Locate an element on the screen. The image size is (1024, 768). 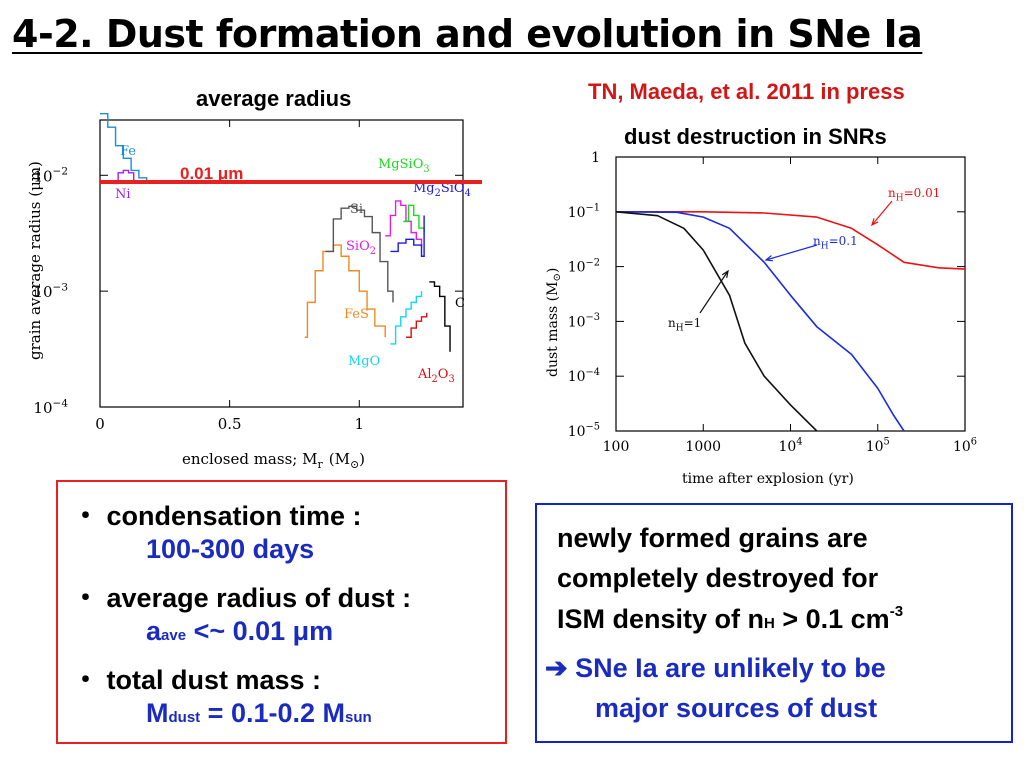
left-ytick-label: 10⁻⁴ is located at coordinates (50, 407).